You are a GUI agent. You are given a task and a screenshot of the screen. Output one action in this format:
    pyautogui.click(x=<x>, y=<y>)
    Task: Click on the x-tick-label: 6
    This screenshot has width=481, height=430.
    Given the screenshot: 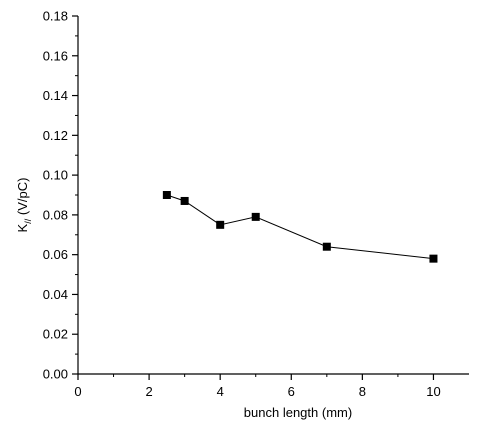 What is the action you would take?
    pyautogui.click(x=291, y=391)
    